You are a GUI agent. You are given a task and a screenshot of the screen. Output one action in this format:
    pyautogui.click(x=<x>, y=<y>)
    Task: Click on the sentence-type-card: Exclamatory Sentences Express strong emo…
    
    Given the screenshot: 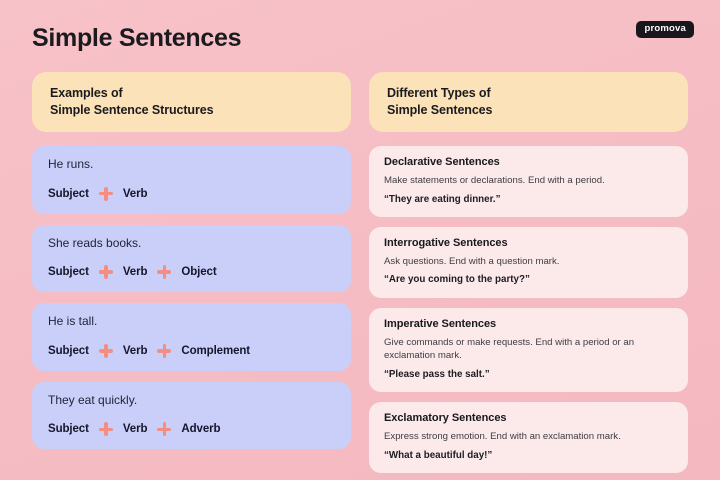 What is the action you would take?
    pyautogui.click(x=528, y=437)
    